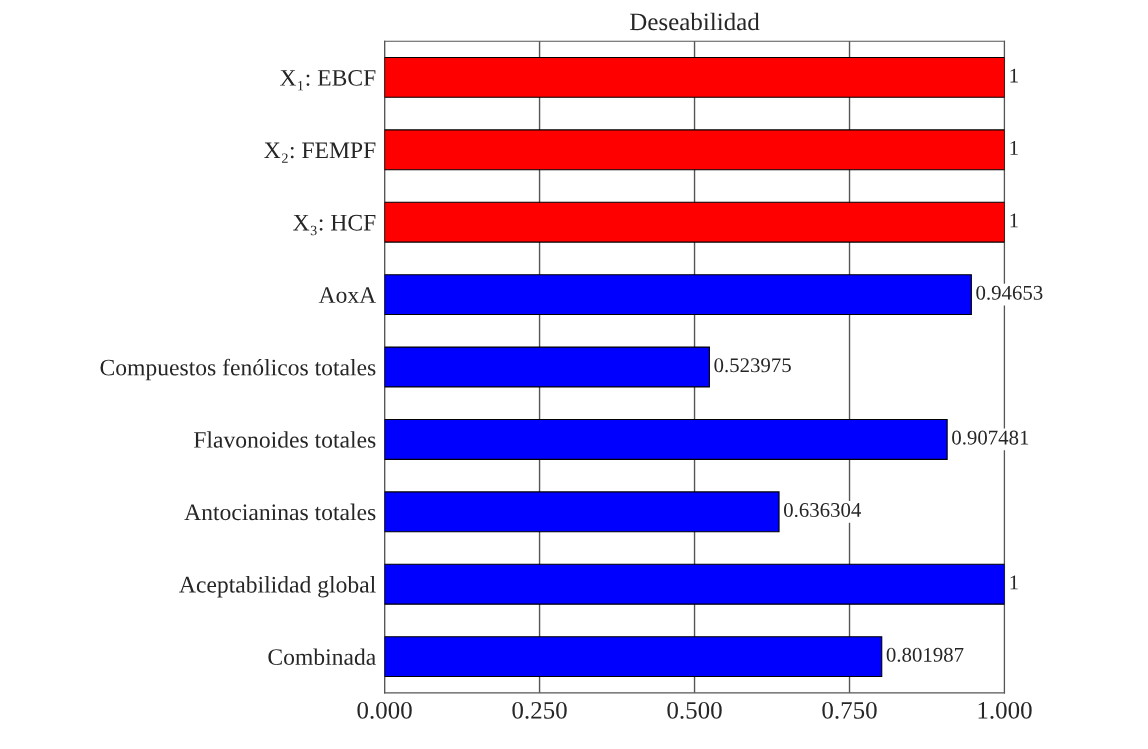 The height and width of the screenshot is (749, 1148). I want to click on x-tick-label: 1.000, so click(1005, 710).